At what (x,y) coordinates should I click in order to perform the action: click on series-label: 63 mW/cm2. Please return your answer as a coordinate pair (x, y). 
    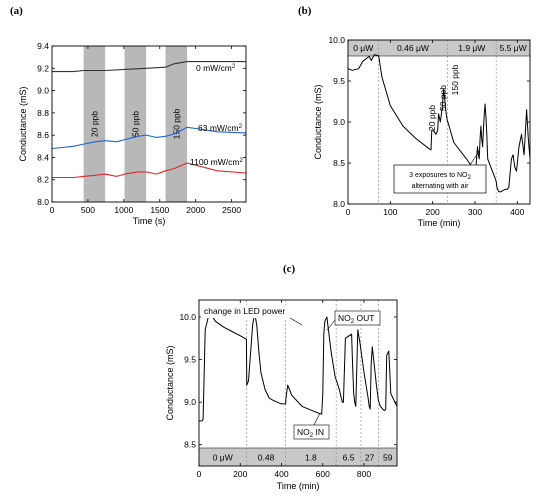
    Looking at the image, I should click on (220, 128).